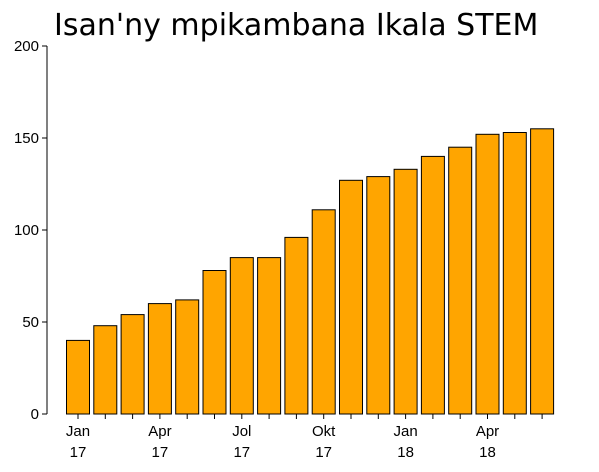 The width and height of the screenshot is (599, 472). I want to click on y-tick-label: 200, so click(26, 46).